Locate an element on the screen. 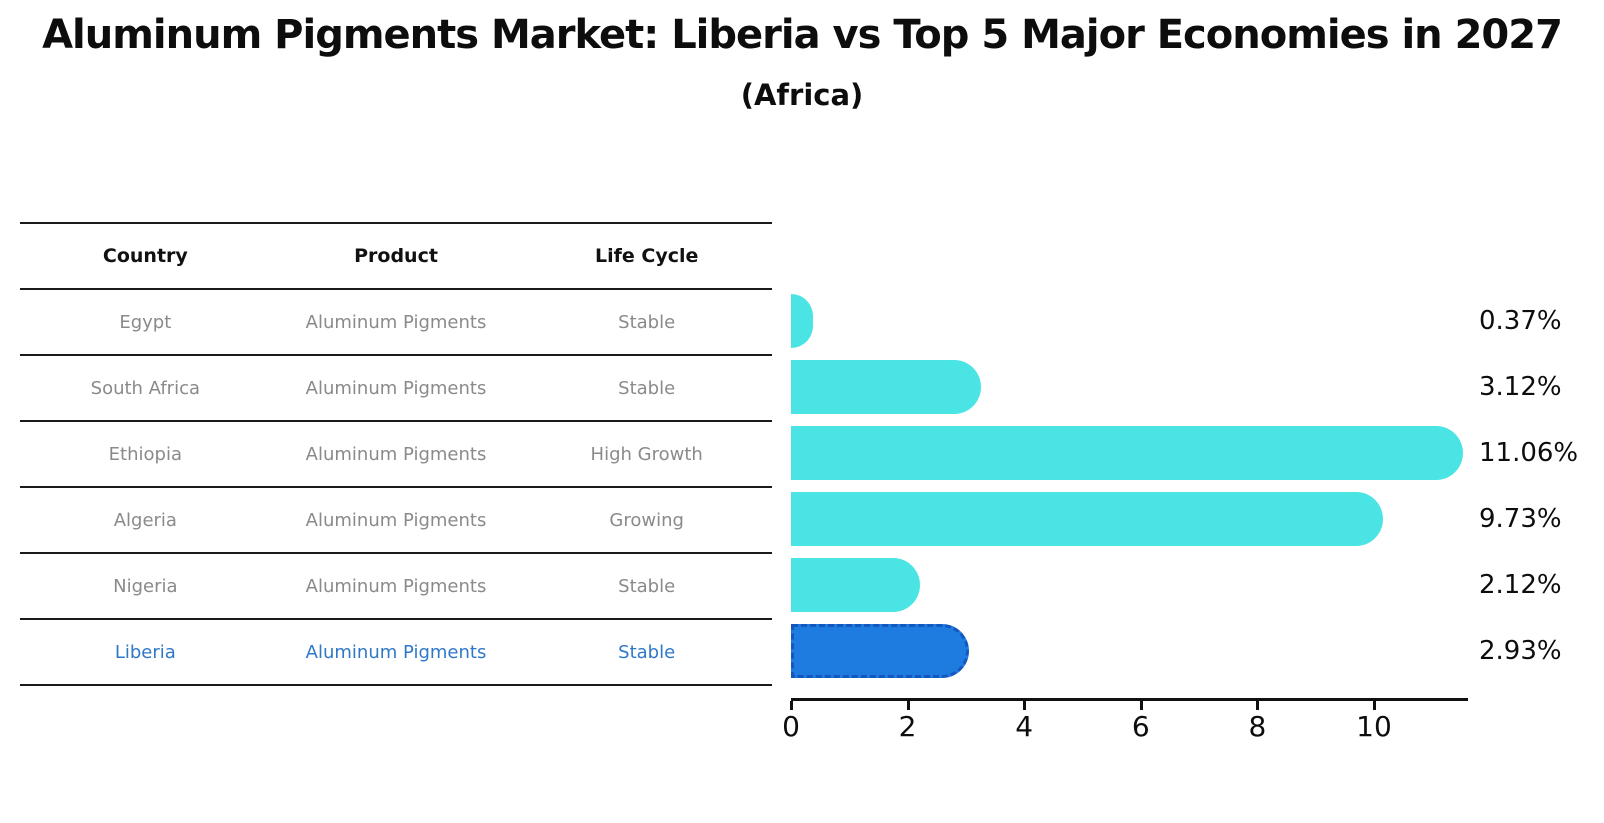 The image size is (1604, 823). x-tick-label: 0 is located at coordinates (791, 726).